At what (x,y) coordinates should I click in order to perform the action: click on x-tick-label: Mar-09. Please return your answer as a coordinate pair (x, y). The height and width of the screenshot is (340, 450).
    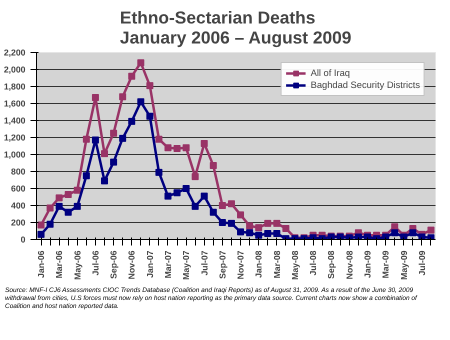
    Looking at the image, I should click on (385, 264).